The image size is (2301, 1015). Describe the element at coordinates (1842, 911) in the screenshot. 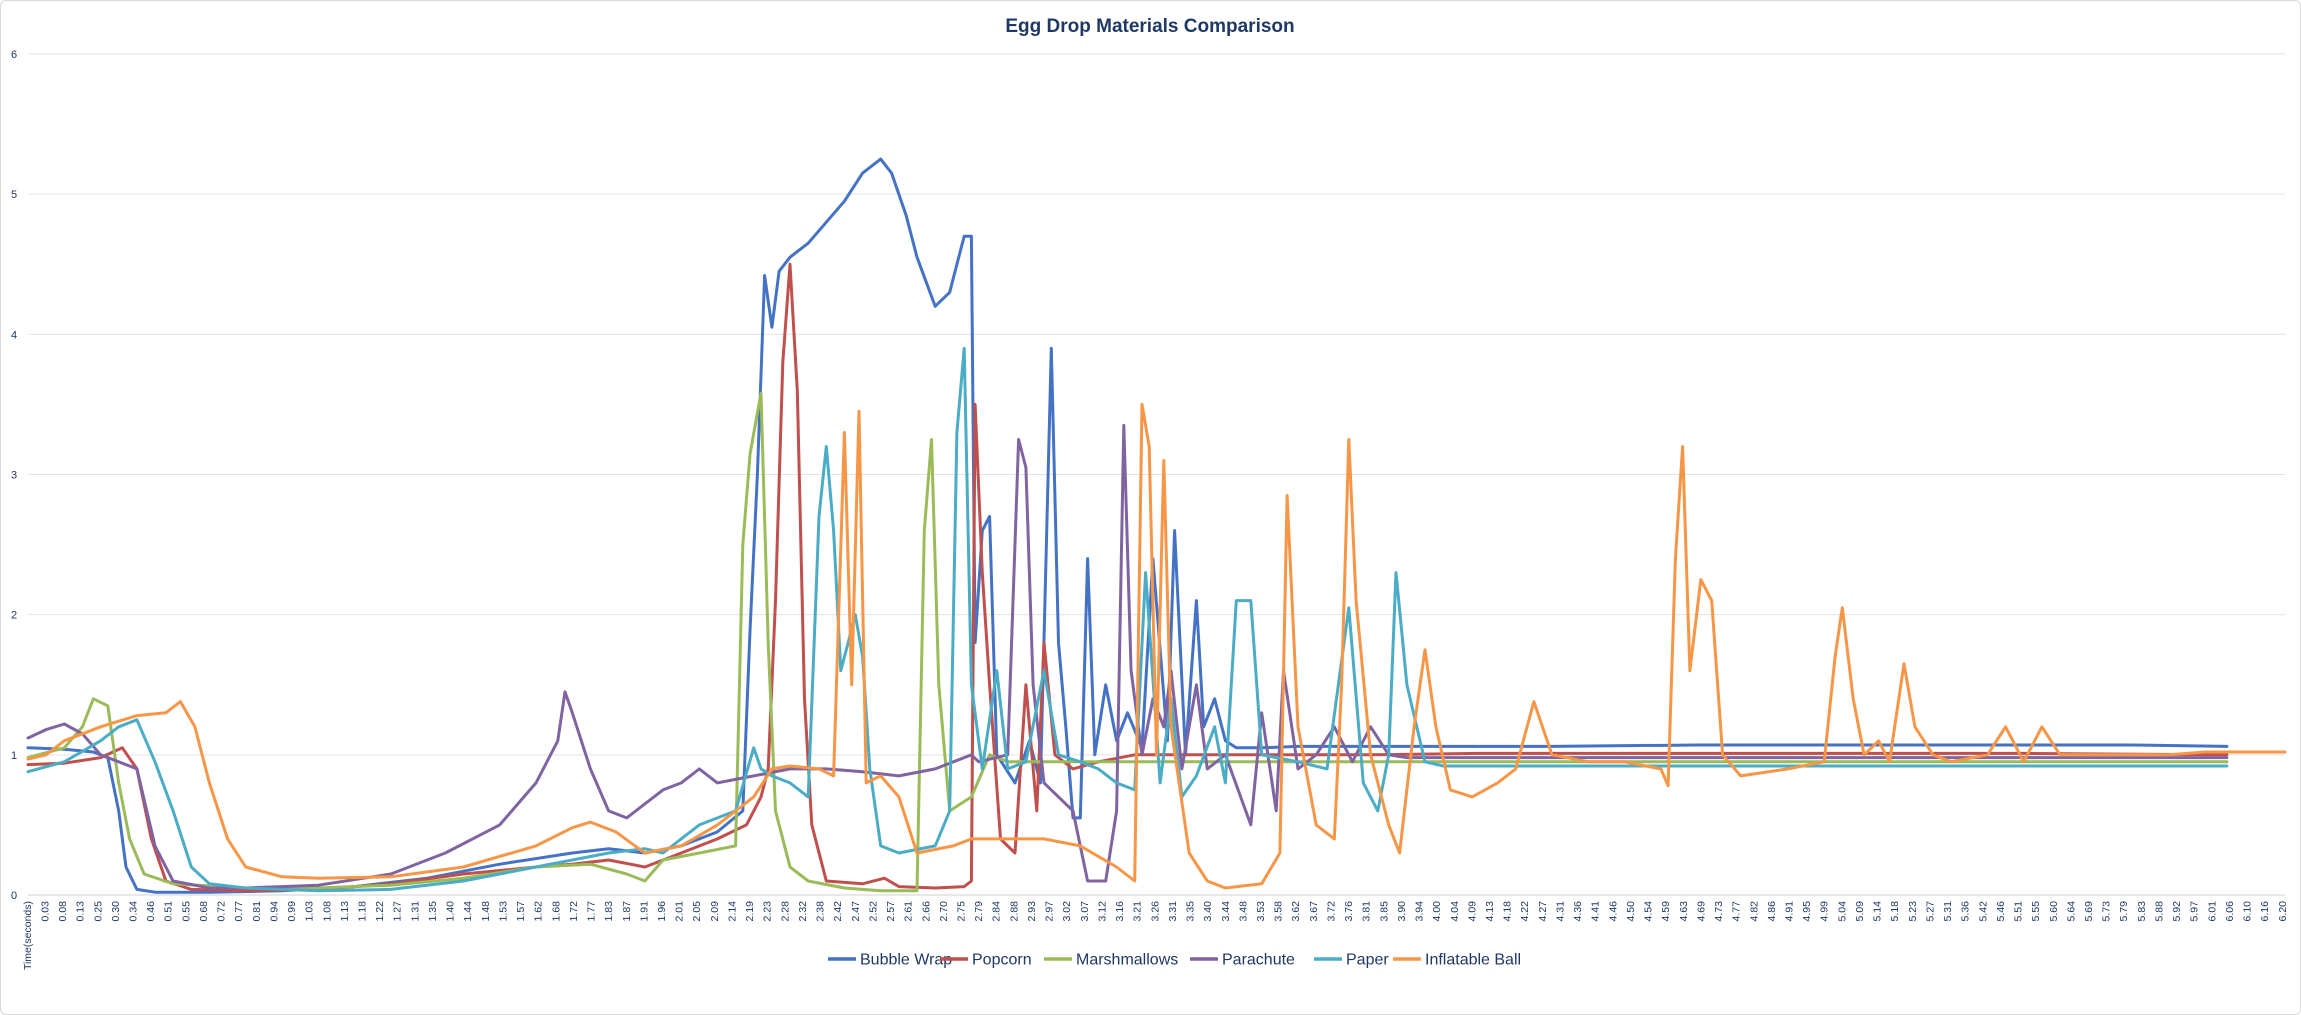

I see `x-tick-label: 5.04` at that location.